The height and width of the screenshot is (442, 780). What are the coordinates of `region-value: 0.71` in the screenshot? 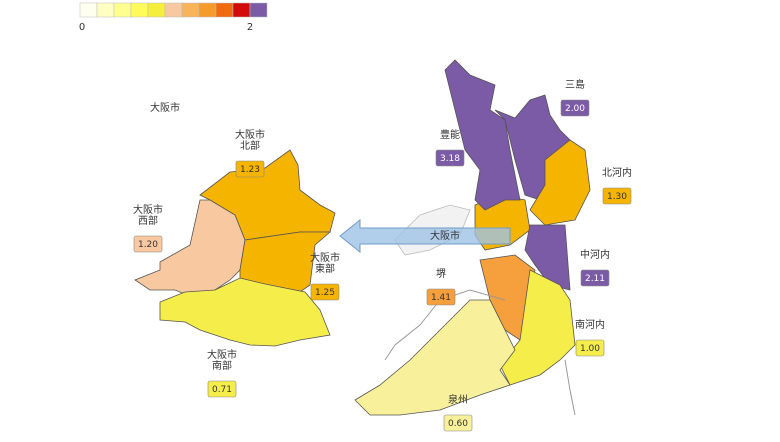 It's located at (222, 390).